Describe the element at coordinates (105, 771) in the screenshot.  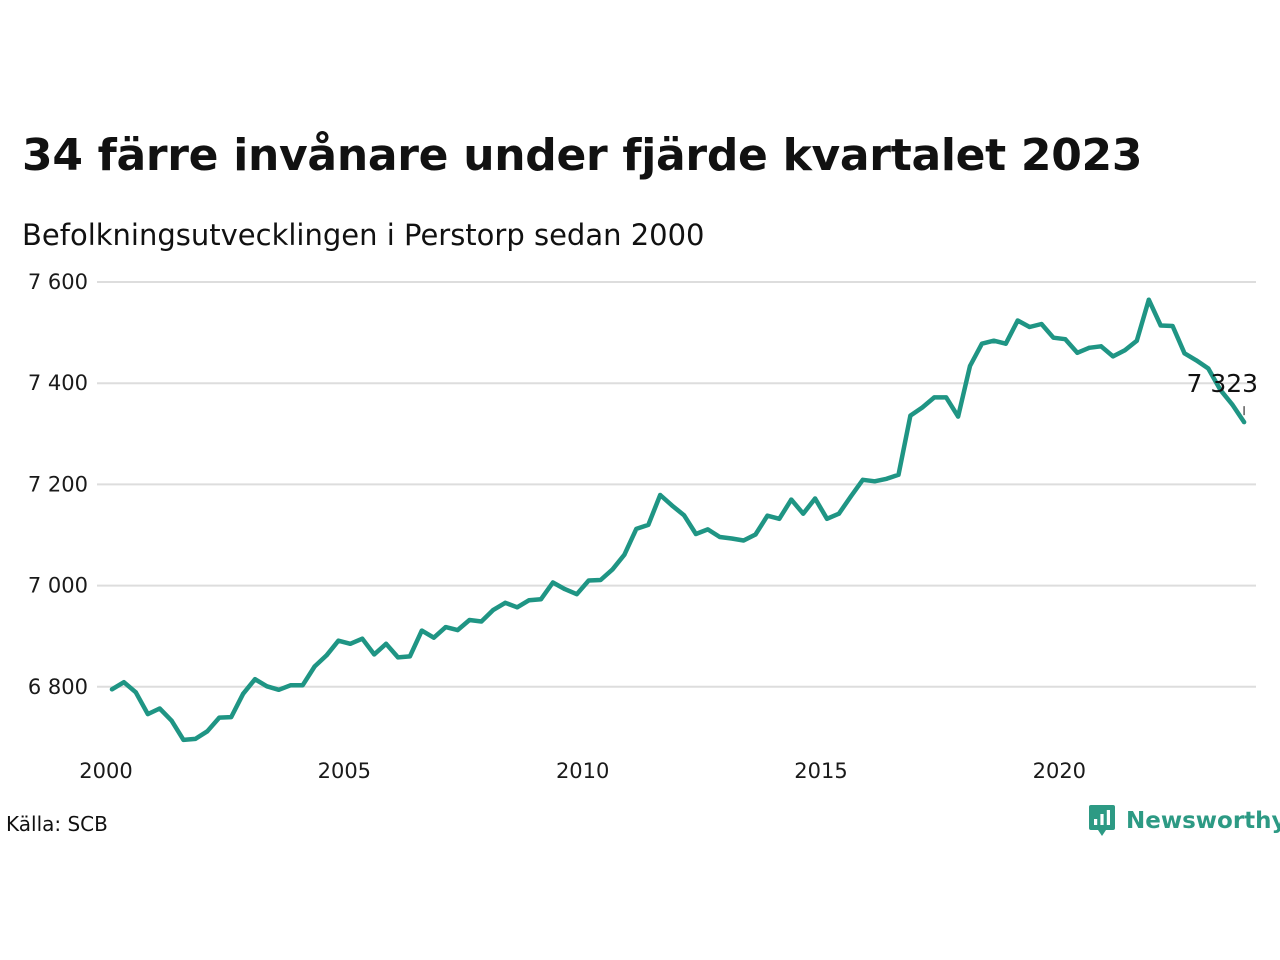
I see `x-tick-label: 2000` at that location.